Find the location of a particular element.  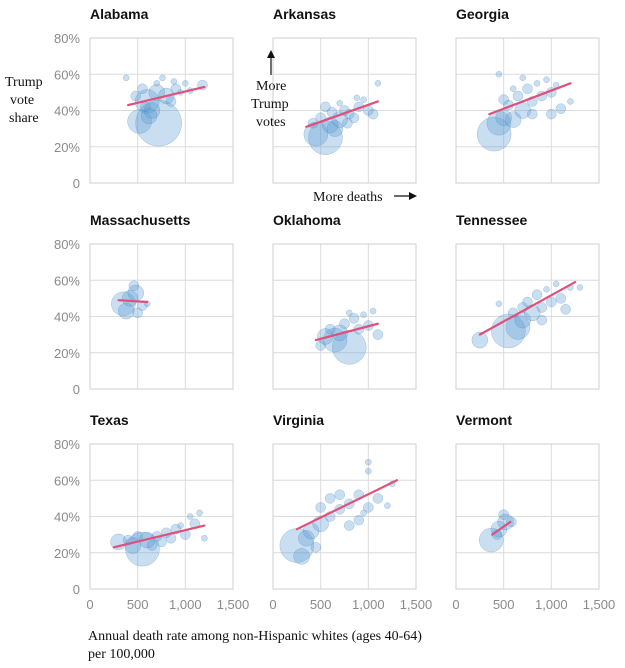

panel-vermont: Vermont 0 500 1,000 1,500 is located at coordinates (533, 512).